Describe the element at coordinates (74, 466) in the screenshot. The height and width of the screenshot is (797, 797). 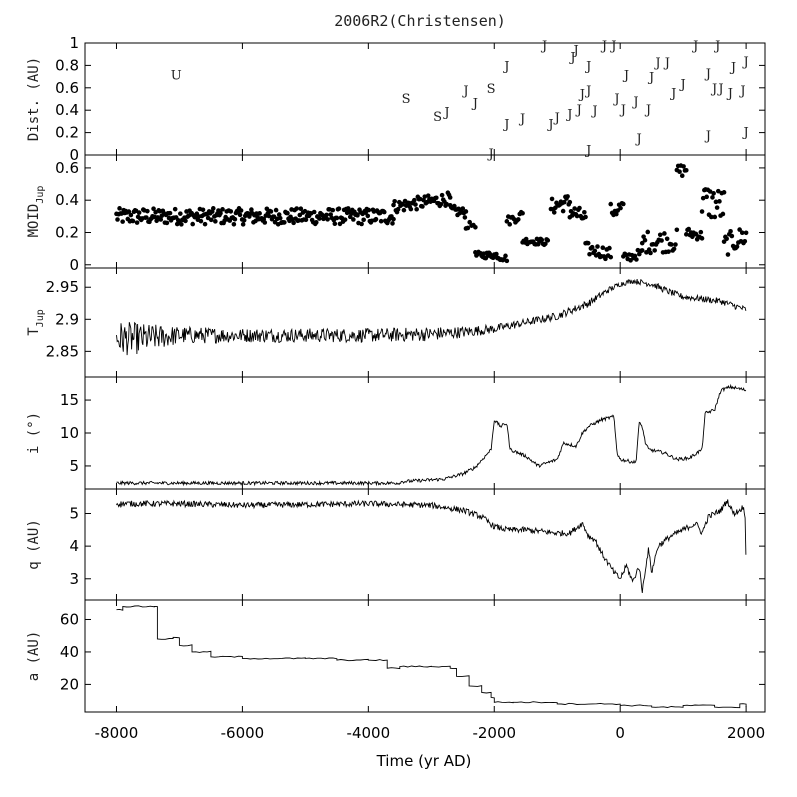
I see `y-tick-label: 5` at that location.